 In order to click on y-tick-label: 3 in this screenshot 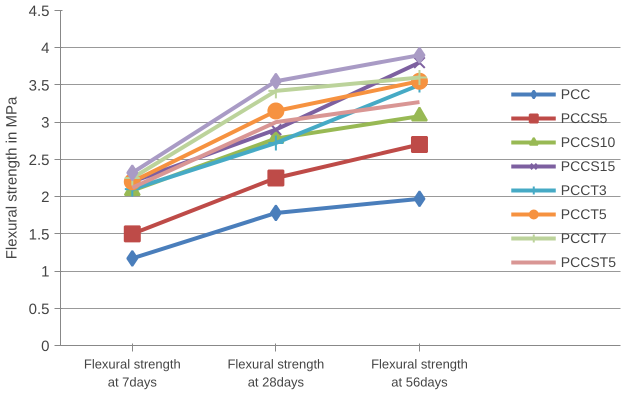, I will do `click(45, 123)`.